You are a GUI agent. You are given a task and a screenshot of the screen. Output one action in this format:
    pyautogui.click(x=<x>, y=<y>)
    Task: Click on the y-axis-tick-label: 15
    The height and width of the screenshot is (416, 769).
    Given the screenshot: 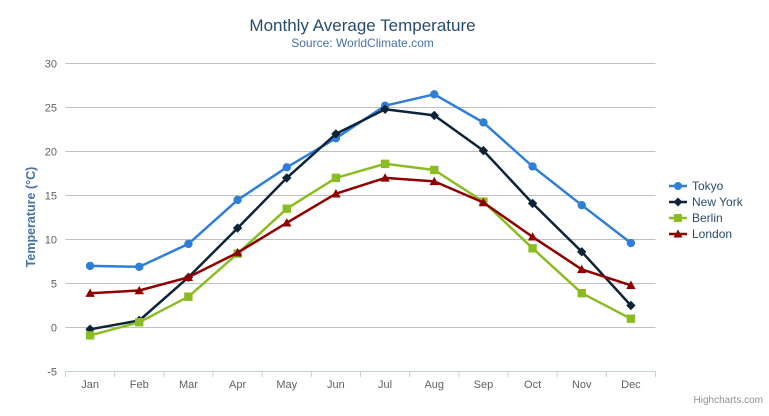 What is the action you would take?
    pyautogui.click(x=51, y=197)
    